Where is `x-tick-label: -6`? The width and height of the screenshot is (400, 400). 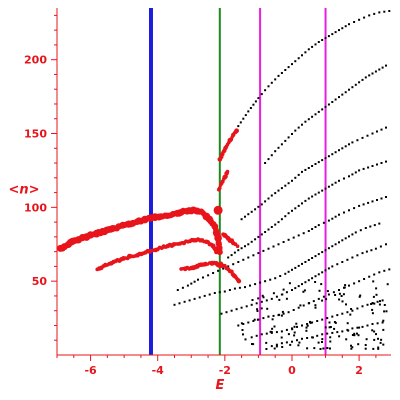
x-tick-label: -6 is located at coordinates (90, 370).